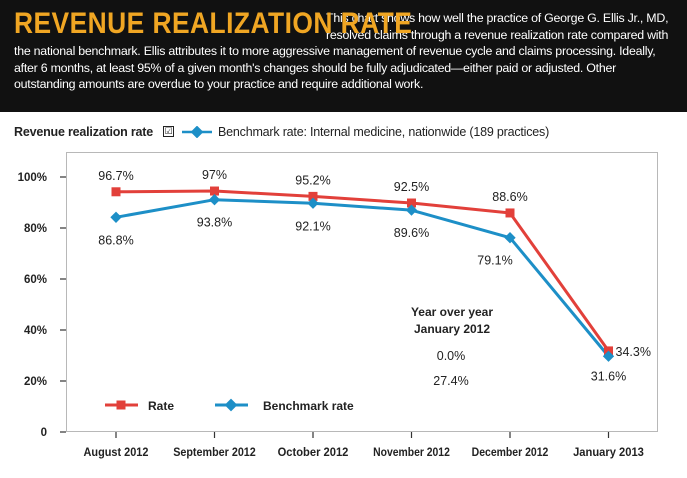 The height and width of the screenshot is (478, 687). I want to click on y-tick-label: 0, so click(44, 433).